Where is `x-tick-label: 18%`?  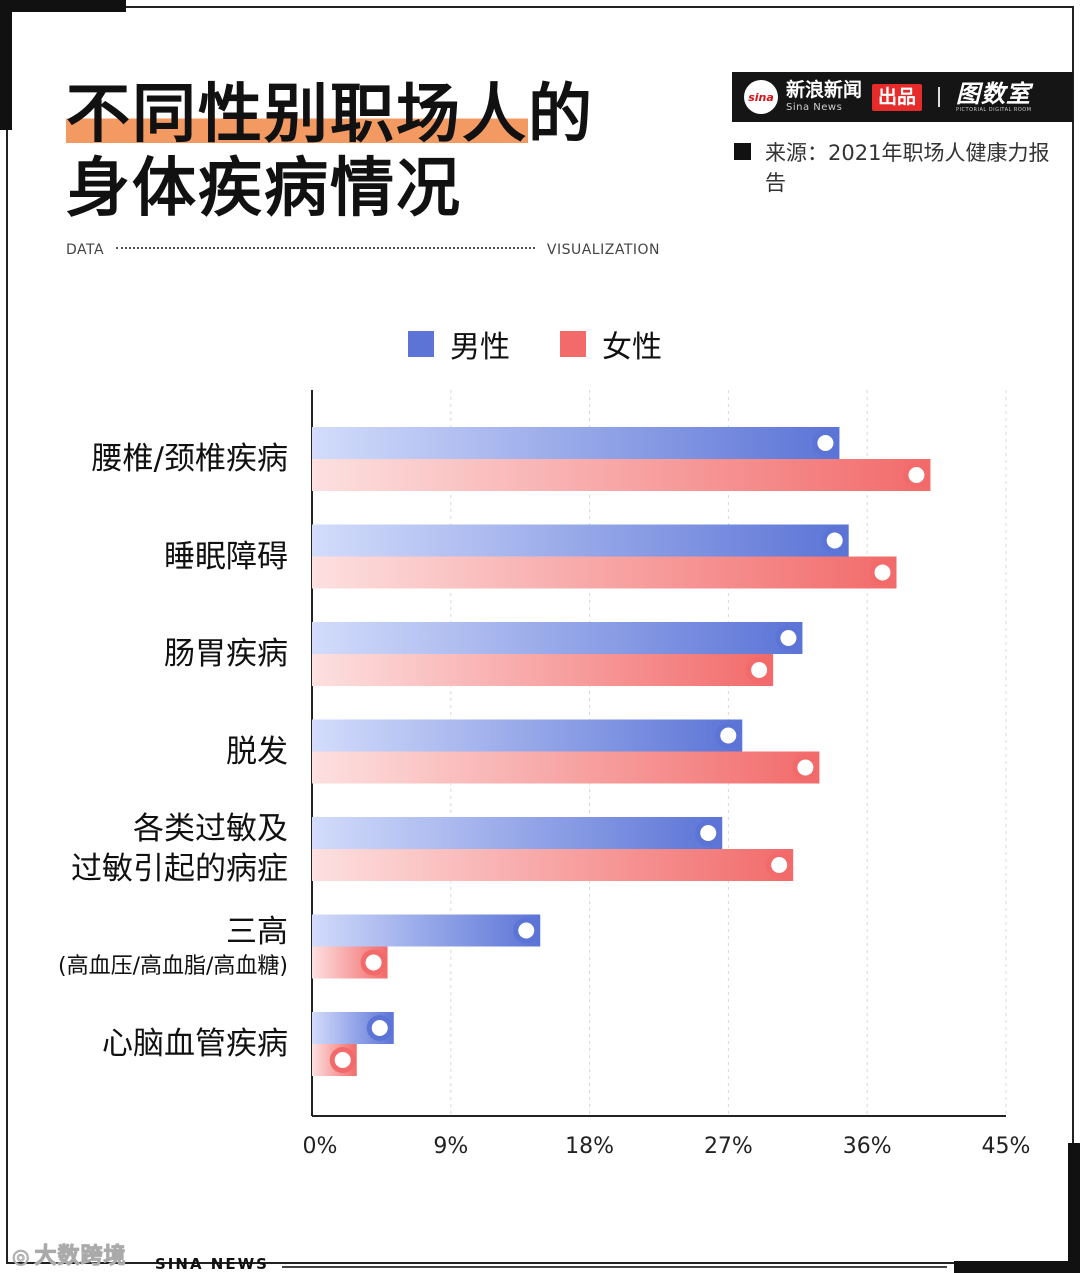
x-tick-label: 18% is located at coordinates (590, 1146).